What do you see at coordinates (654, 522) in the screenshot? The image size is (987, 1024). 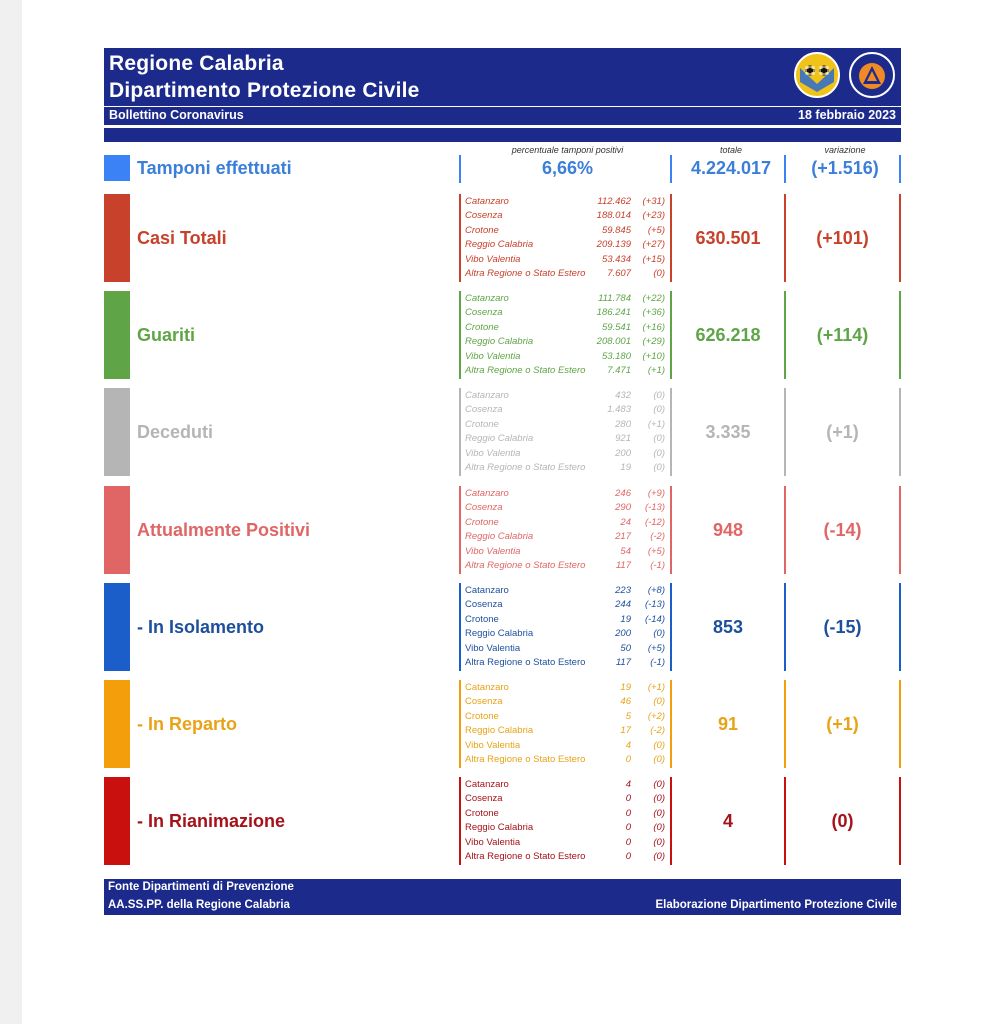 I see `district-delta: (-12)` at bounding box center [654, 522].